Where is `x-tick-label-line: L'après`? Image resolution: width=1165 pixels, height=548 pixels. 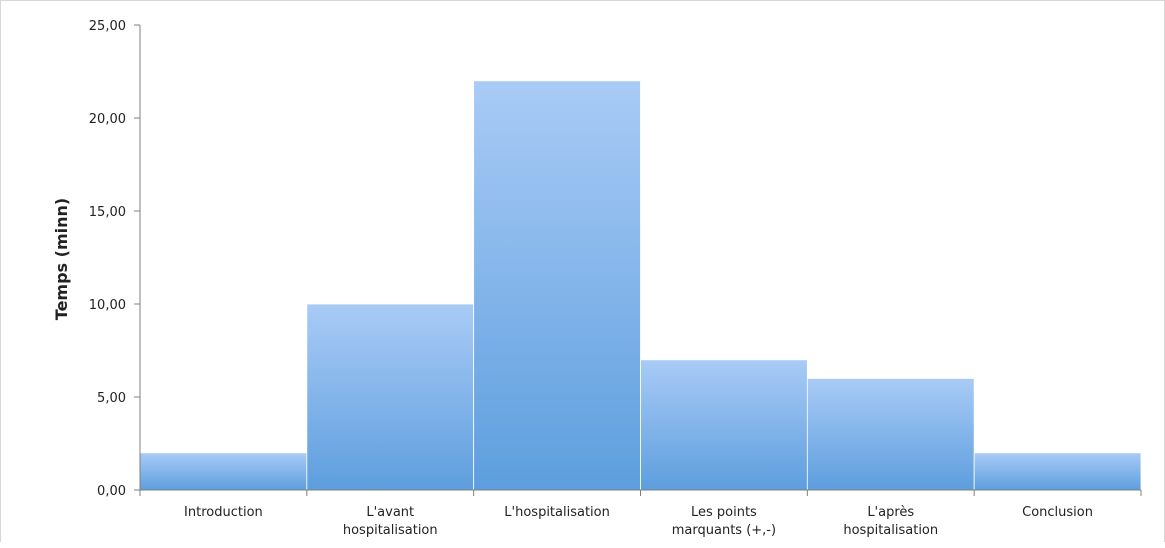 x-tick-label-line: L'après is located at coordinates (890, 512).